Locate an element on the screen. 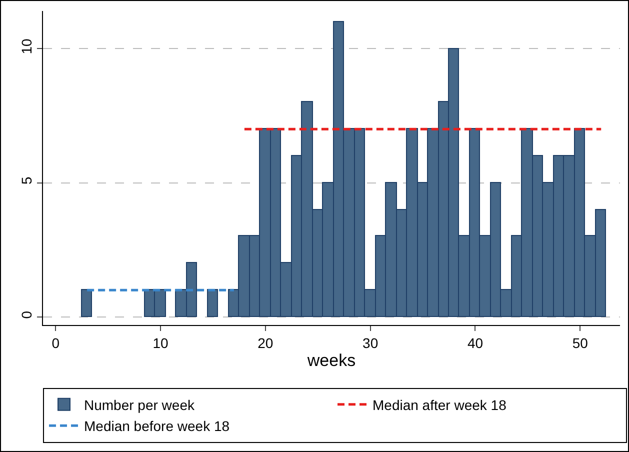  y-tick-label: 10 is located at coordinates (26, 46).